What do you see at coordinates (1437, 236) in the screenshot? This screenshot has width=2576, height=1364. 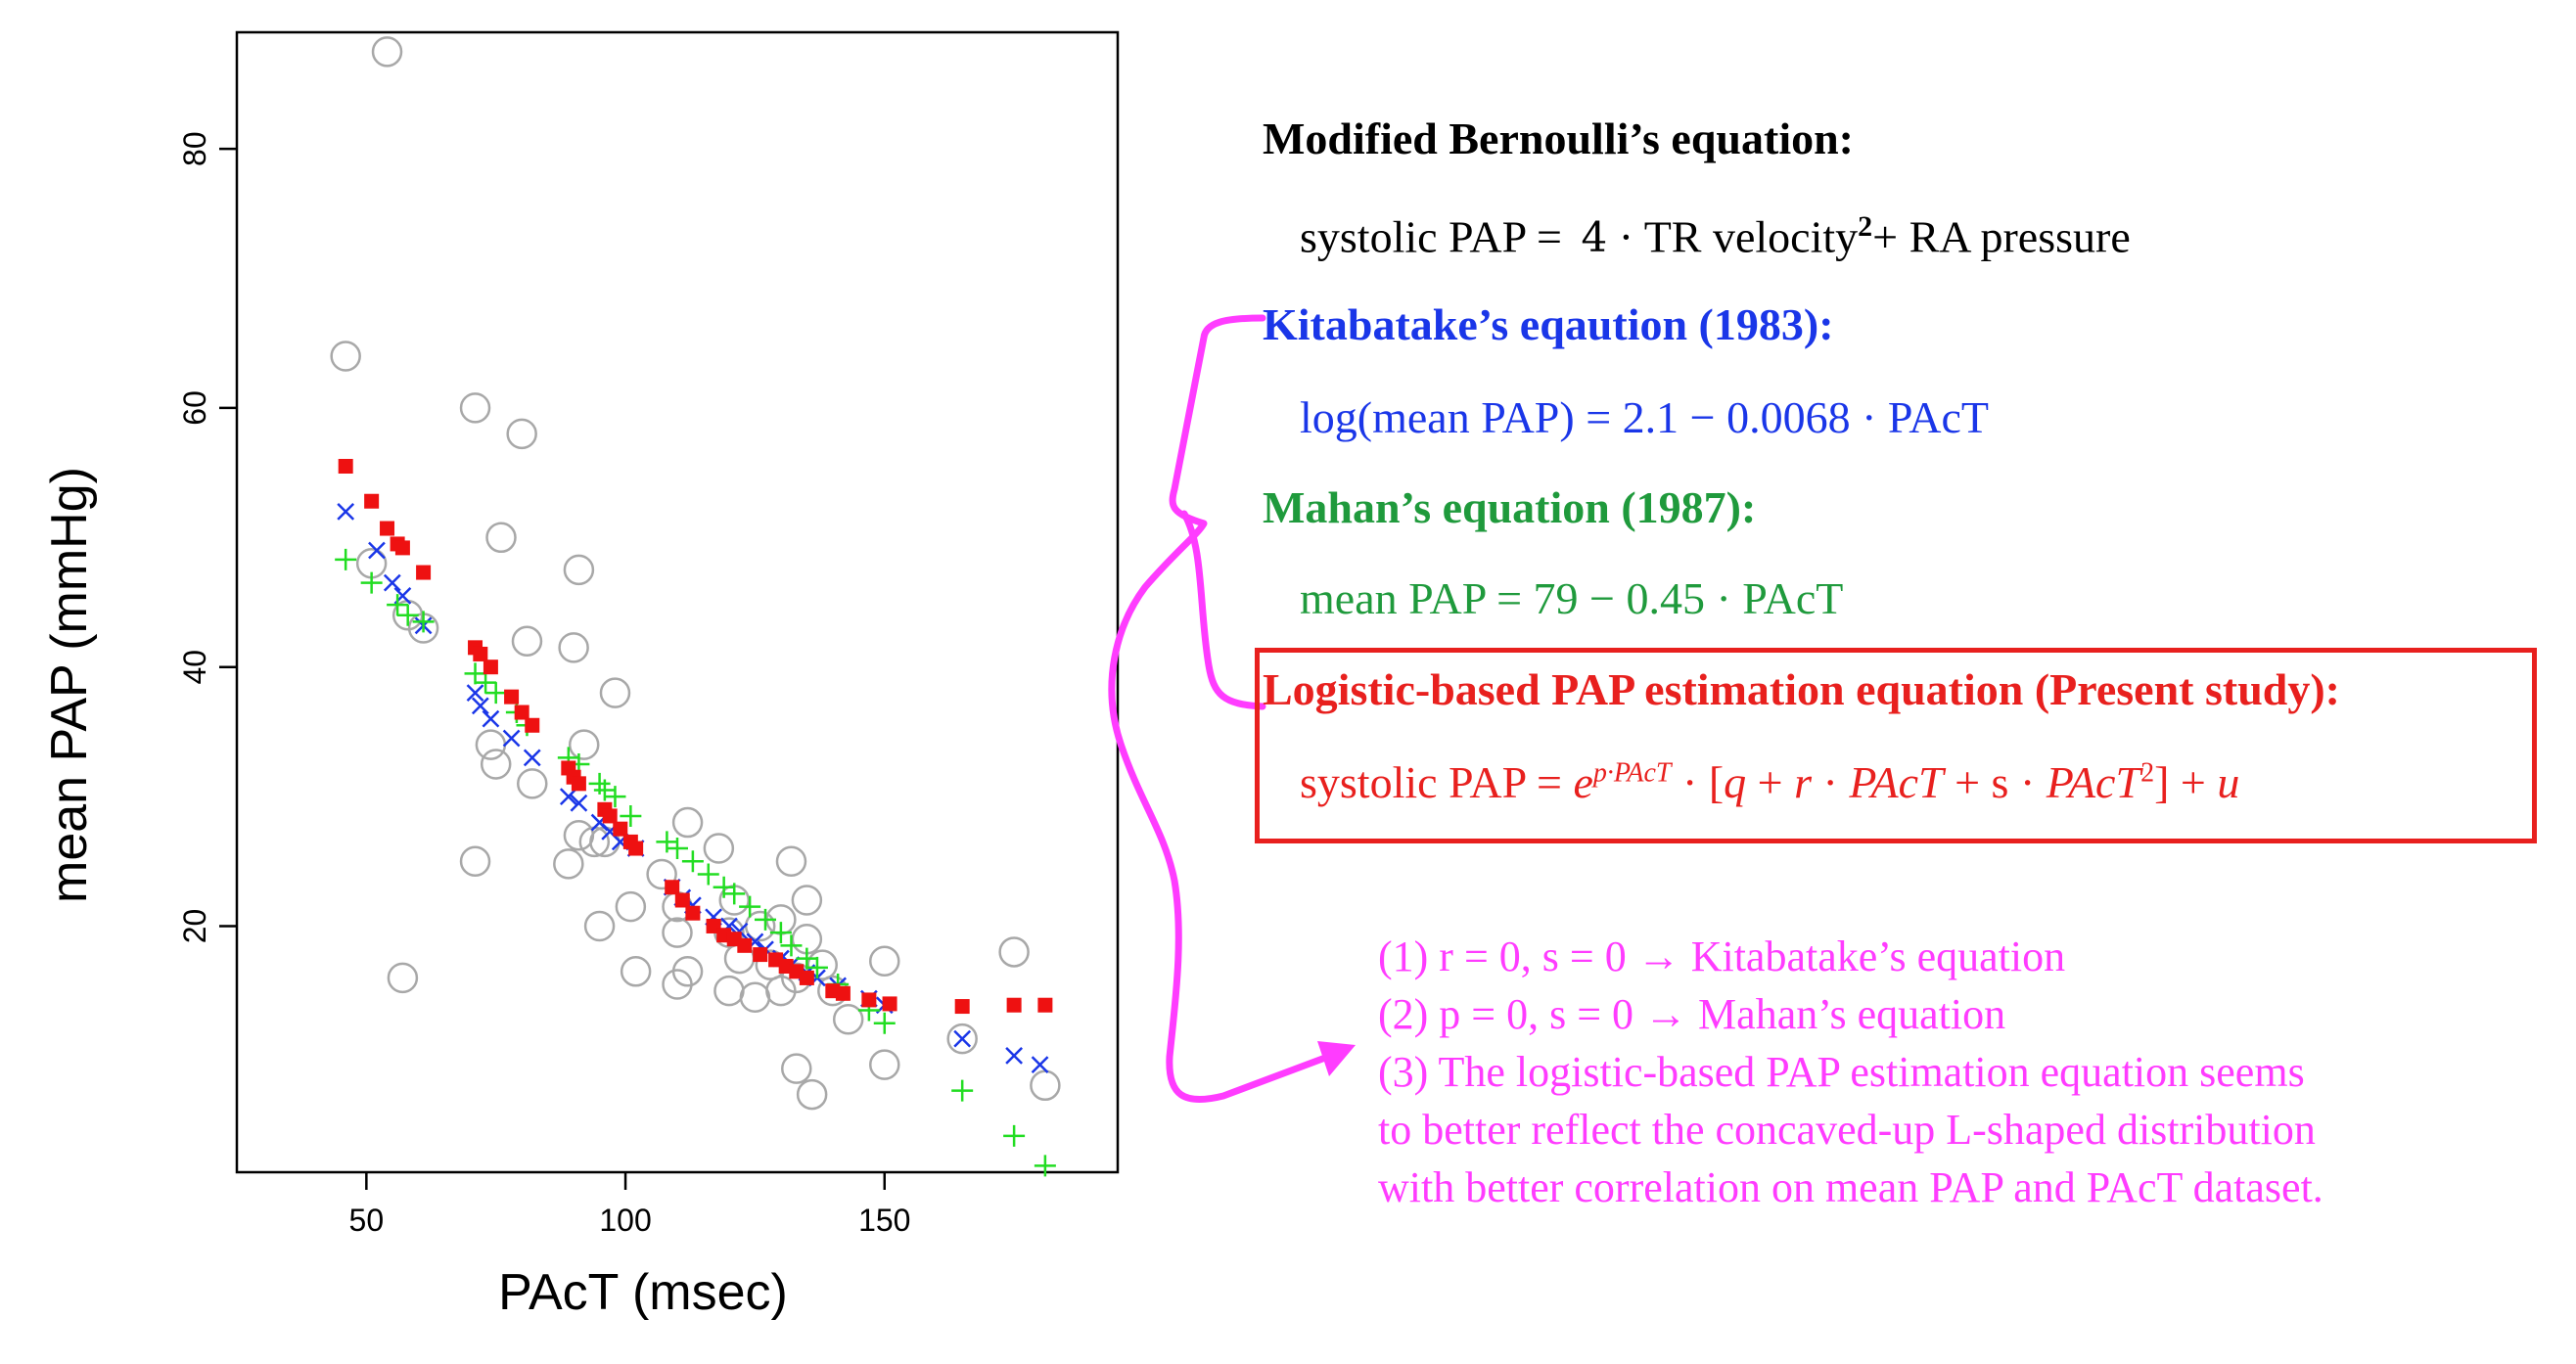 I see `bernoulli-text-a: systolic PAP =` at bounding box center [1437, 236].